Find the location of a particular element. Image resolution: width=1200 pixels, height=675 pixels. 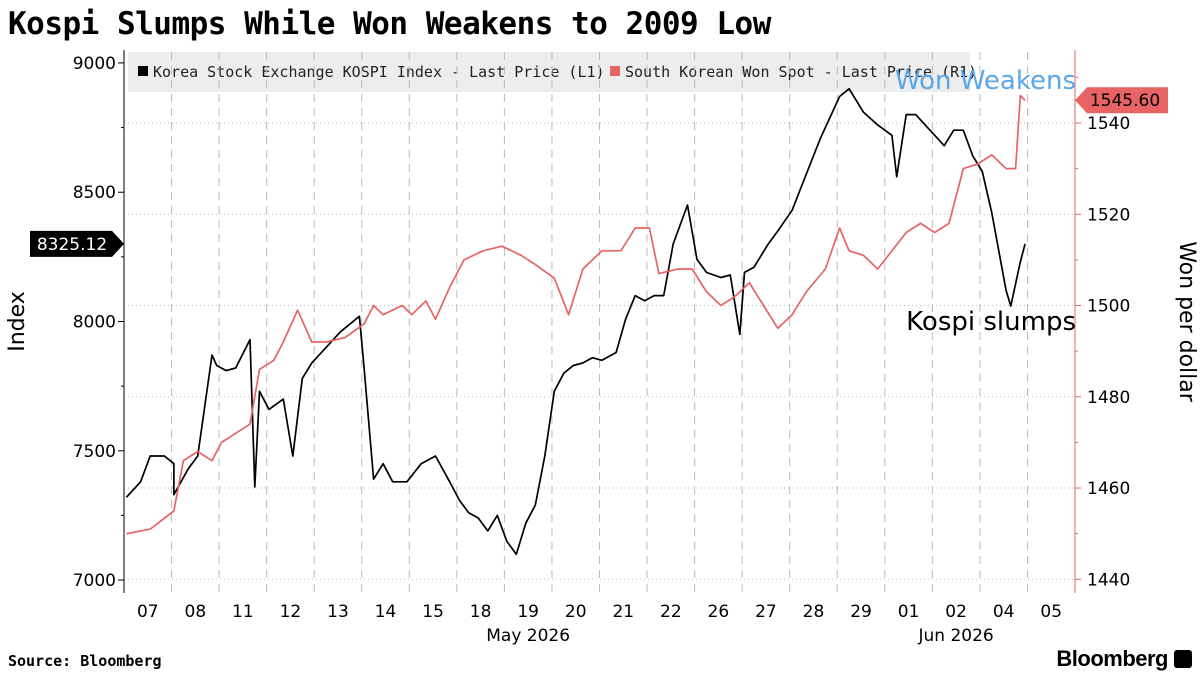

left-axis-label: Index is located at coordinates (17, 321).